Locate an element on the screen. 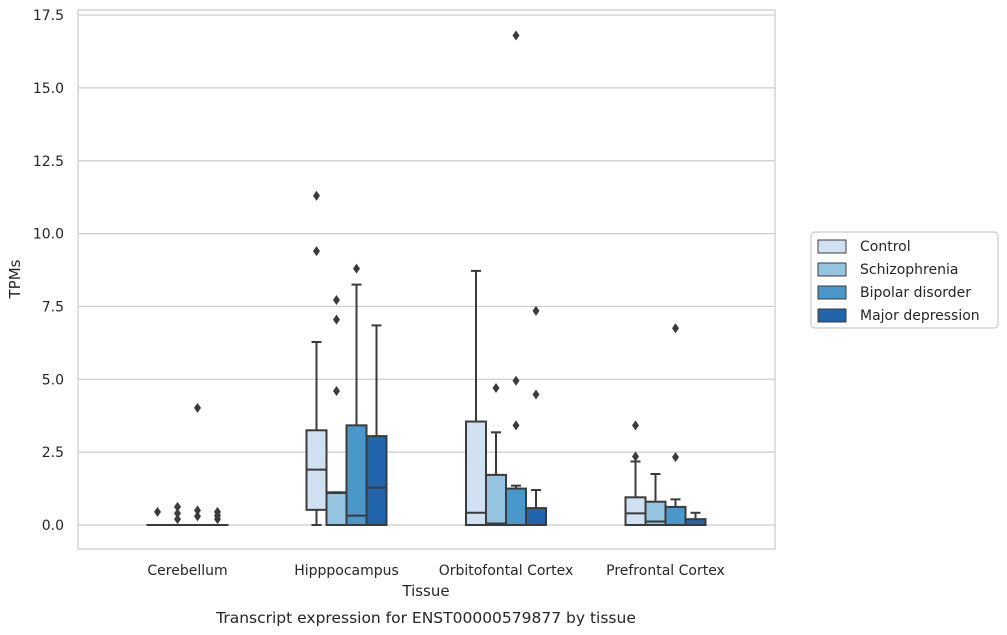 The image size is (1007, 635). y-tick-label: 2.5 is located at coordinates (53, 453).